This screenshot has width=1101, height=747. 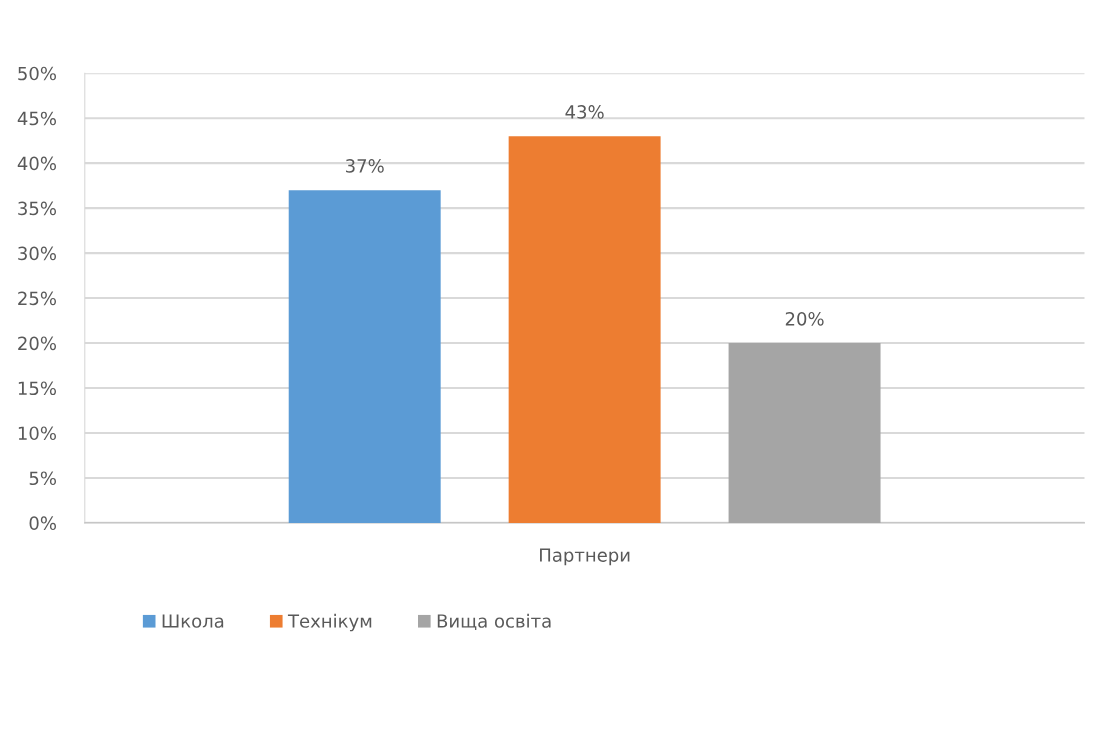 What do you see at coordinates (329, 622) in the screenshot?
I see `legend-label: Технікум` at bounding box center [329, 622].